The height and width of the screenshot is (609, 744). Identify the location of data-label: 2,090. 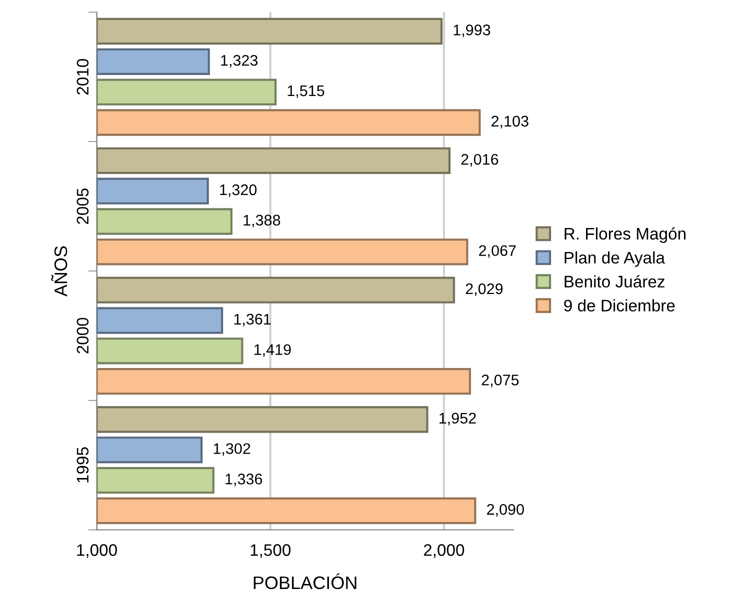
(505, 510).